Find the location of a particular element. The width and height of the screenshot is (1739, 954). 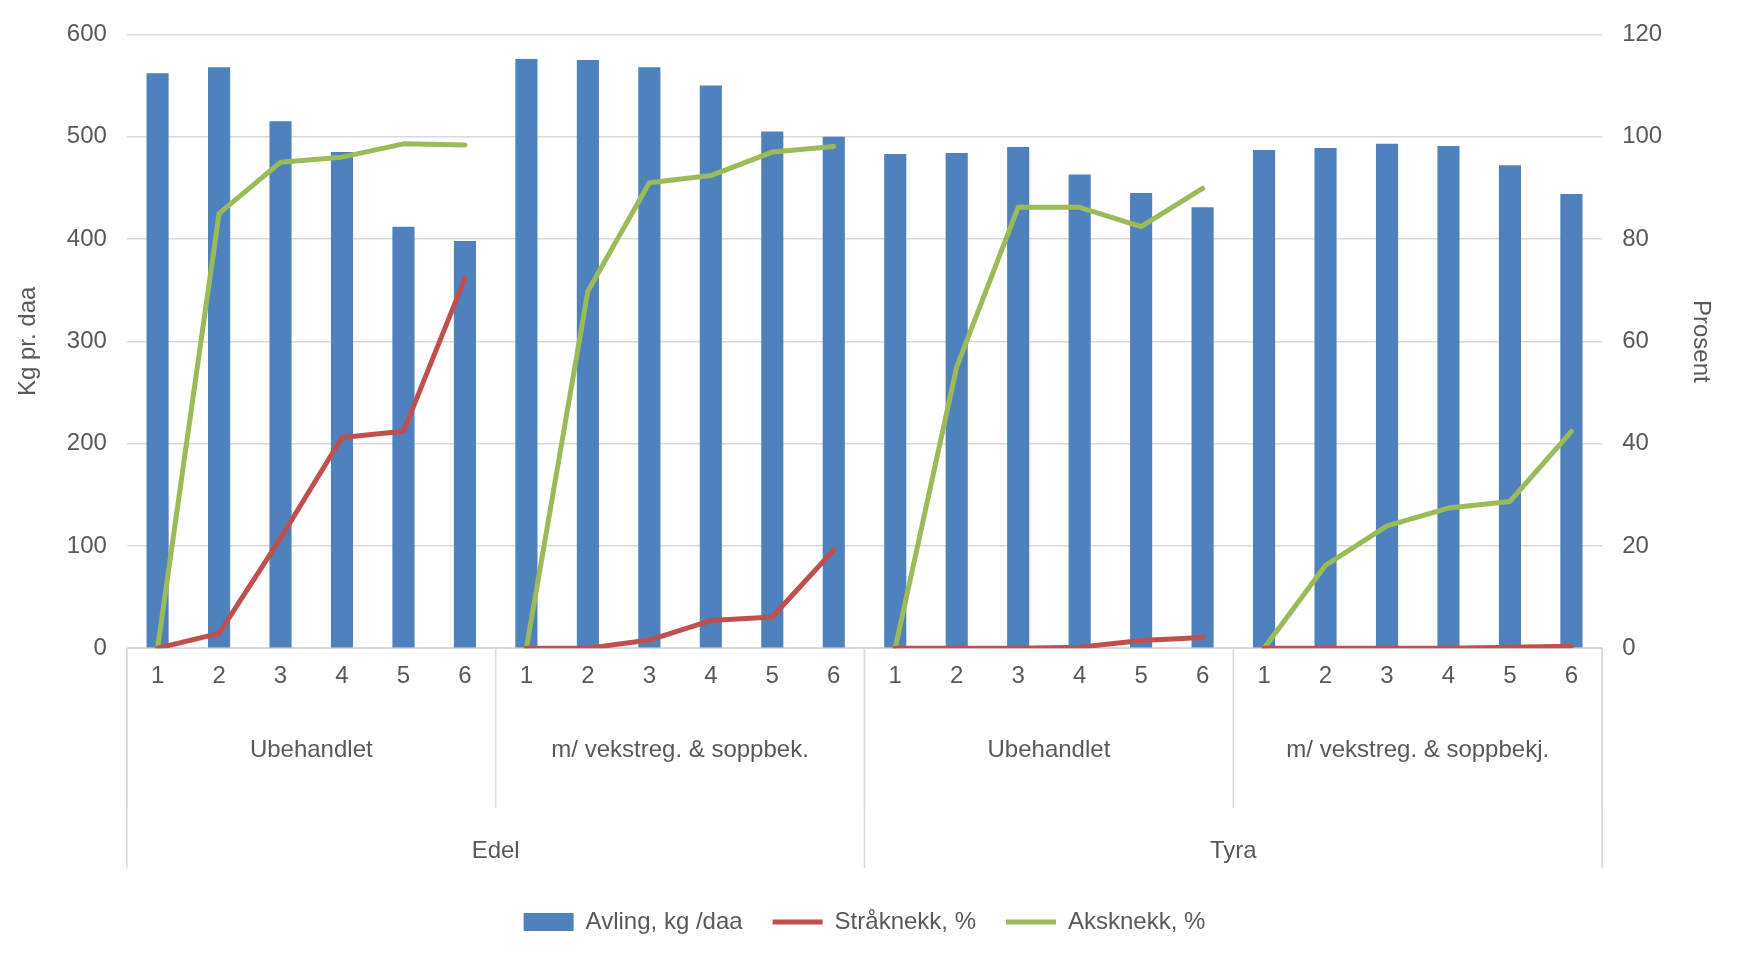

y2-tick-label: 40 is located at coordinates (1635, 442).